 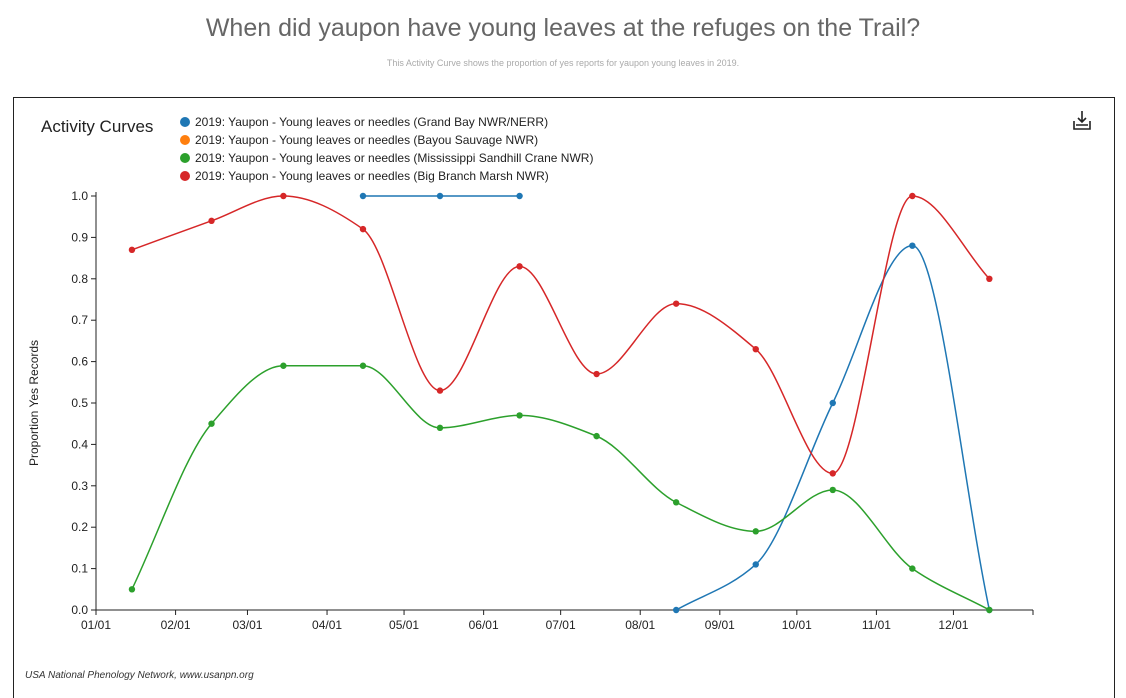 I want to click on y-tick-label: 0.5, so click(x=79, y=403).